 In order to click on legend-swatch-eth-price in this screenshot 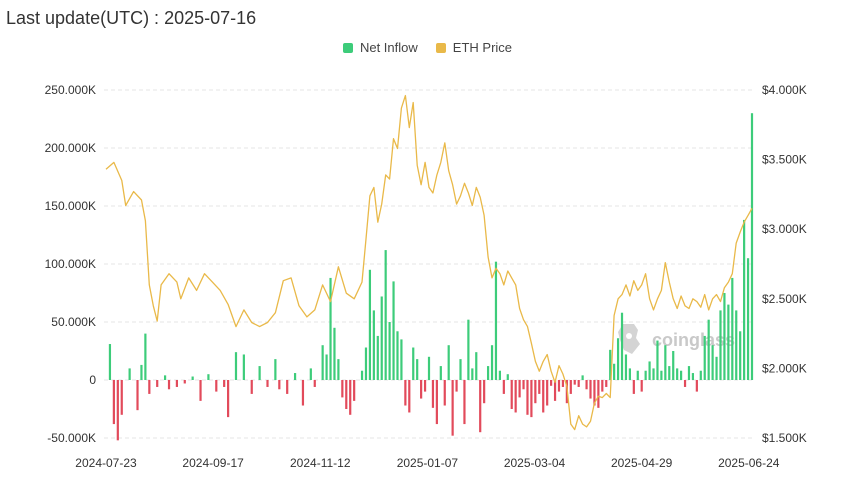, I will do `click(440, 47)`.